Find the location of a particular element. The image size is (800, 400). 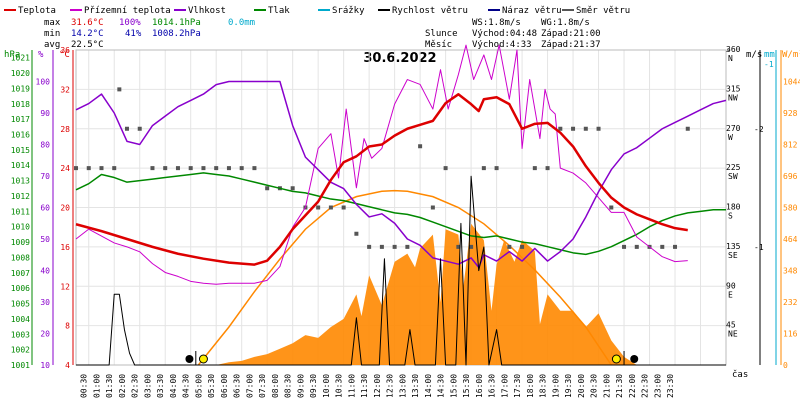

hpa-tick-label: 1014 is located at coordinates (20, 165).